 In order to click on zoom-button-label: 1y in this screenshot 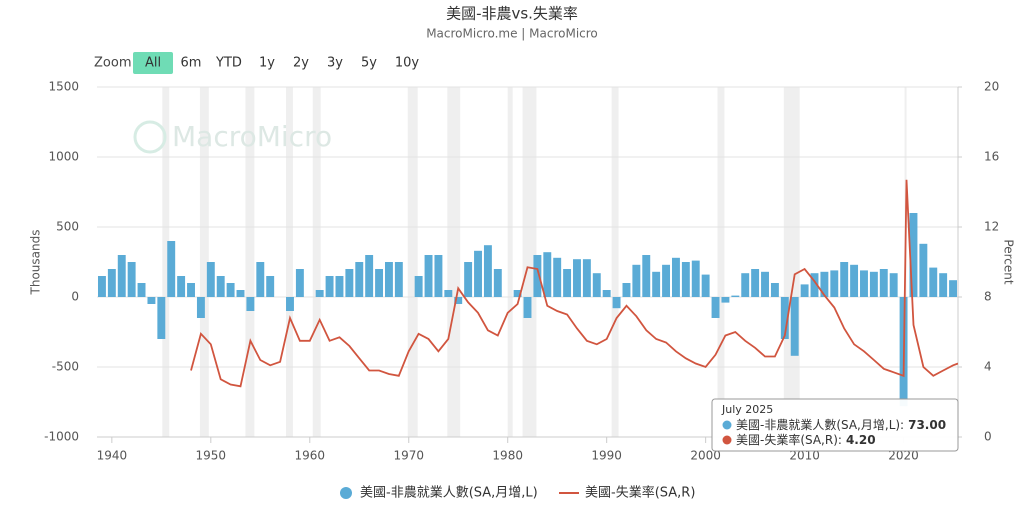, I will do `click(267, 63)`.